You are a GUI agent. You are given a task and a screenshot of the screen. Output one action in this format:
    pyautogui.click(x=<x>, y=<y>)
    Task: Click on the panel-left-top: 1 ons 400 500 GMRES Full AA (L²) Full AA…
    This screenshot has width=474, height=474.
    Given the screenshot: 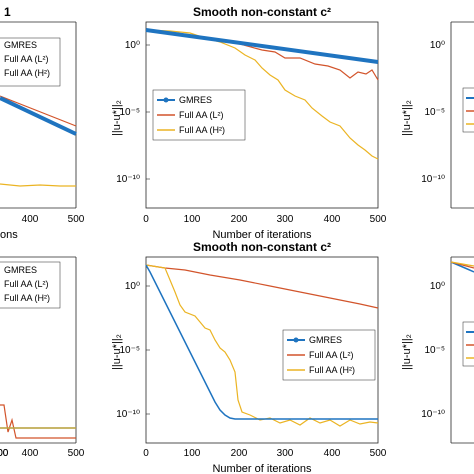 What is the action you would take?
    pyautogui.click(x=42, y=123)
    